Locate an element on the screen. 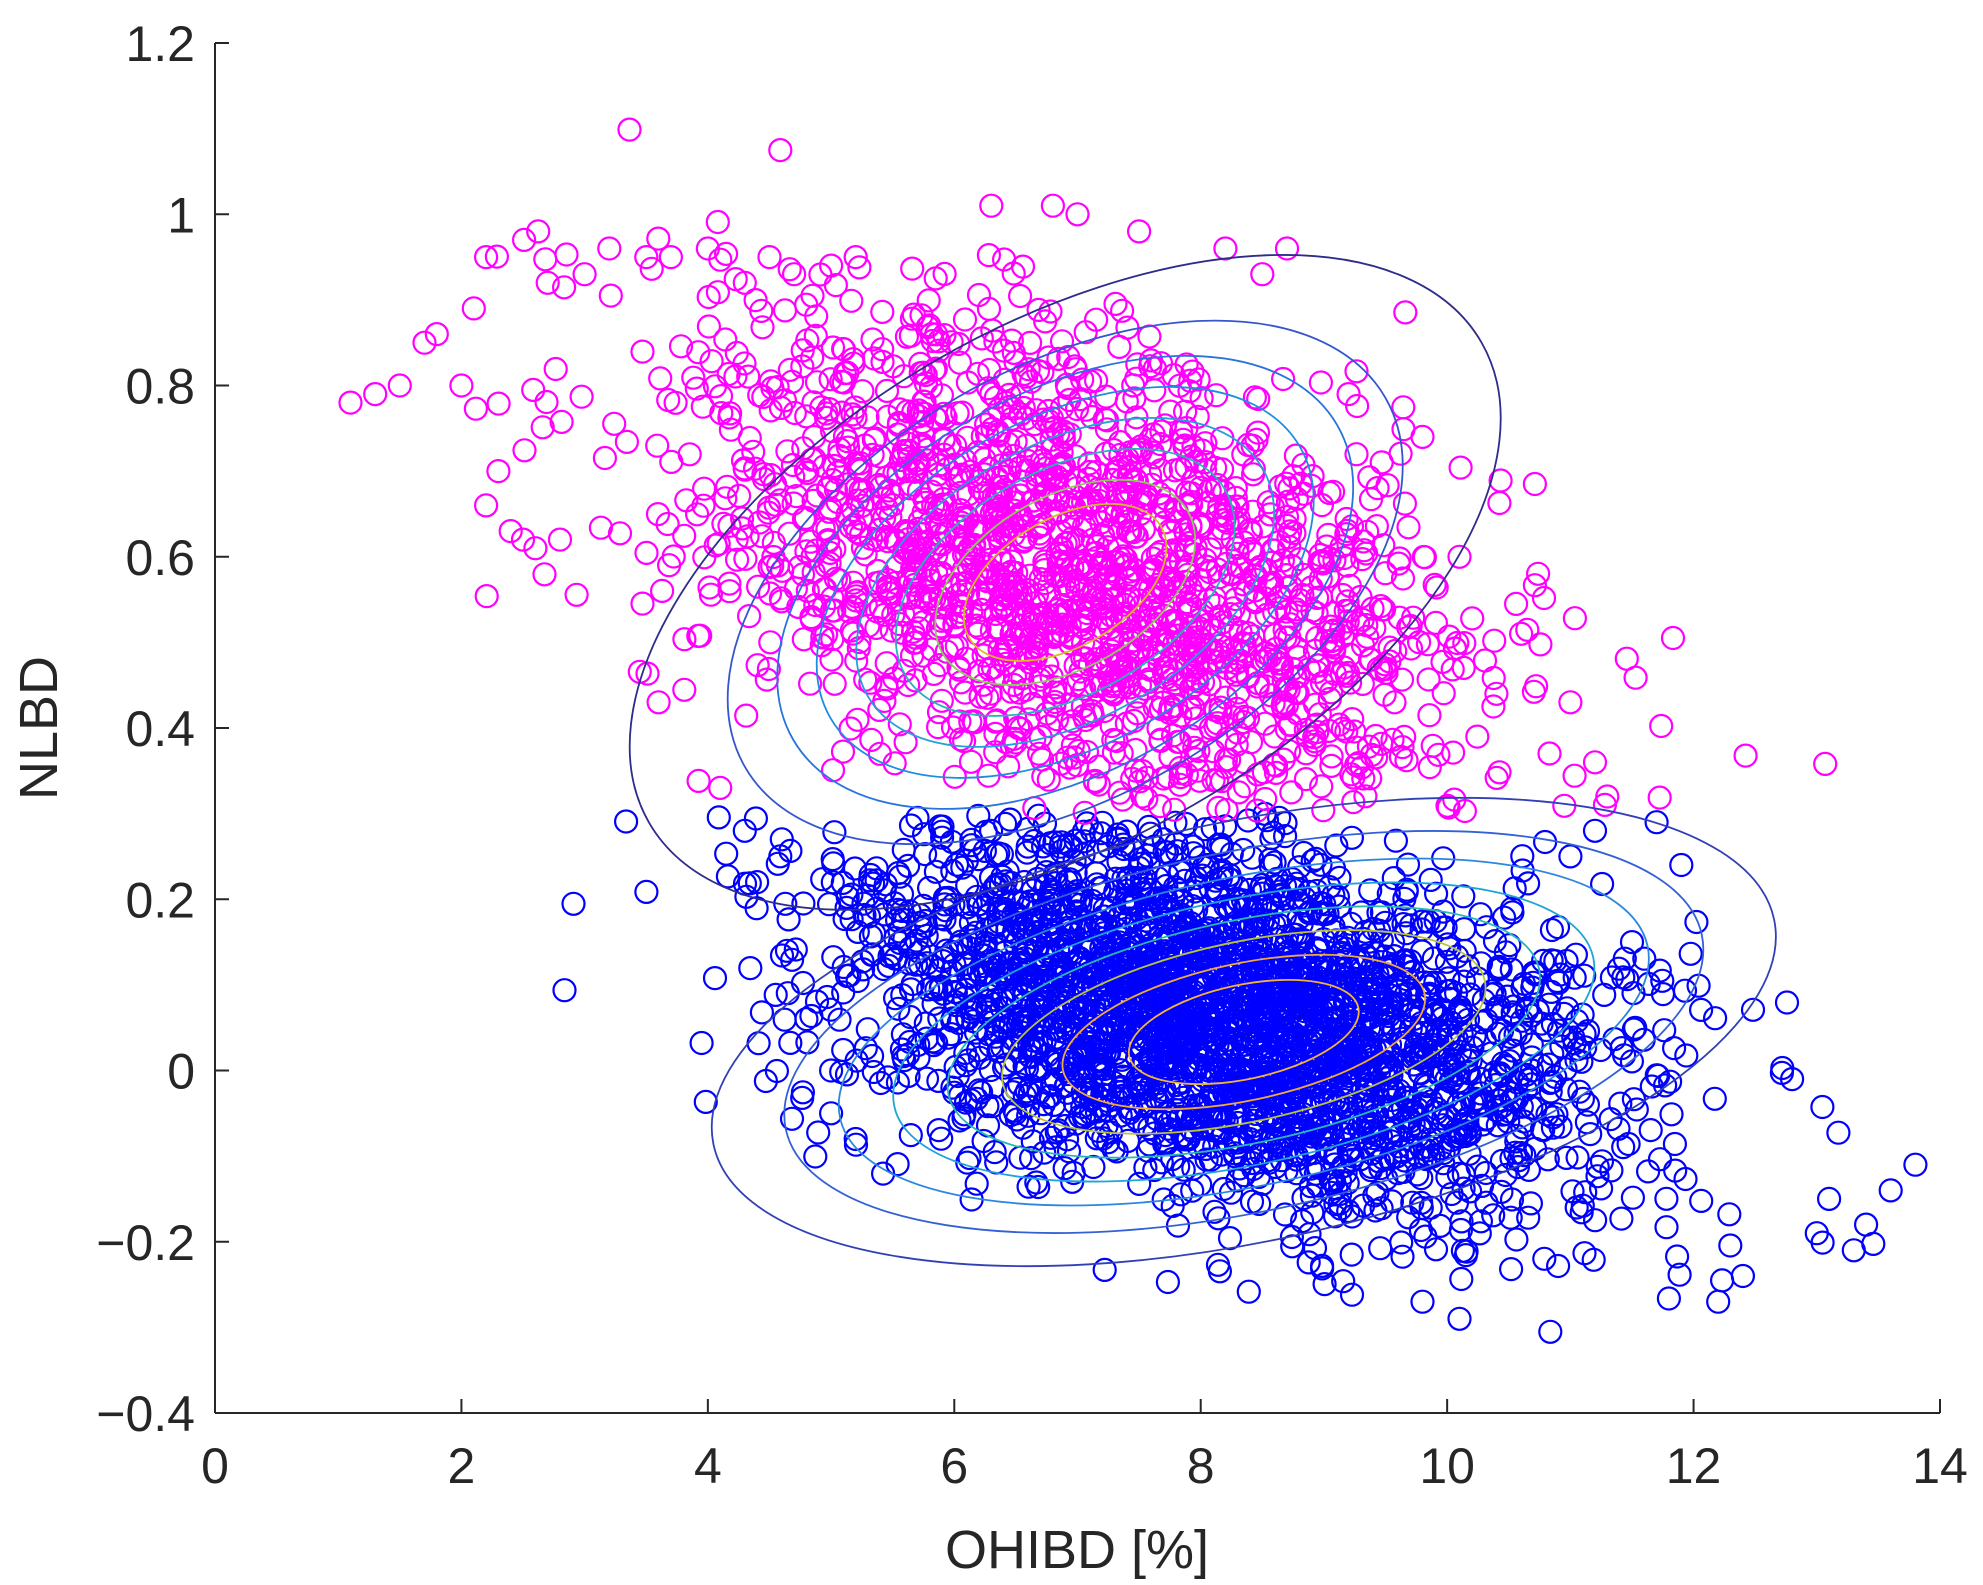 This screenshot has width=1983, height=1585. x-tick-label: 8 is located at coordinates (1201, 1466).